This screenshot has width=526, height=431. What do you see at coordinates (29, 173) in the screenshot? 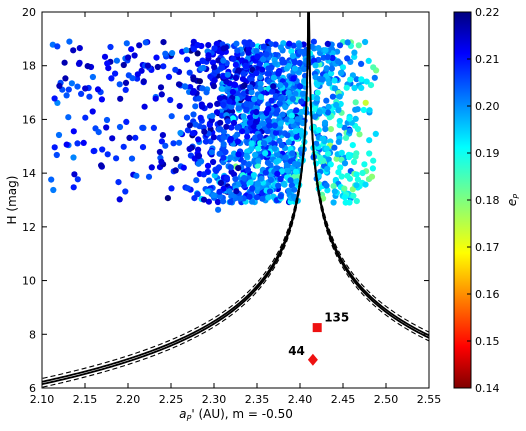
I see `y-tick-label: 14` at bounding box center [29, 173].